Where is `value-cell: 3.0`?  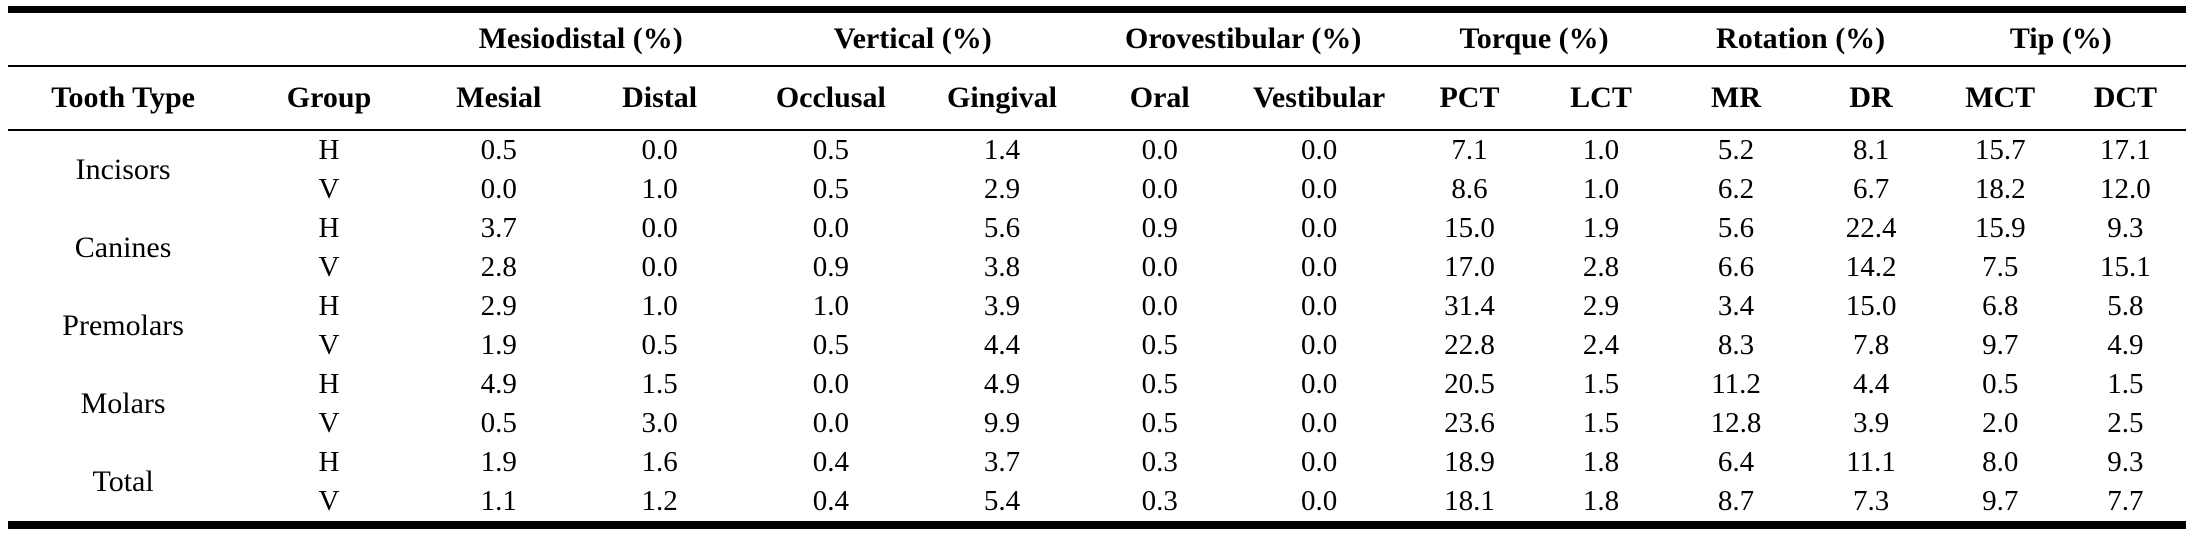
value-cell: 3.0 is located at coordinates (659, 423).